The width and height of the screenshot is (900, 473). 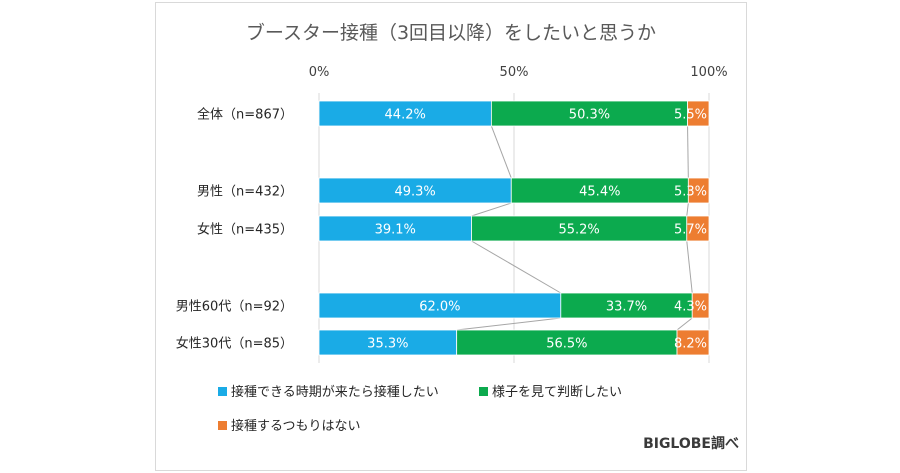 I want to click on data-label: 35.3%, so click(x=387, y=344).